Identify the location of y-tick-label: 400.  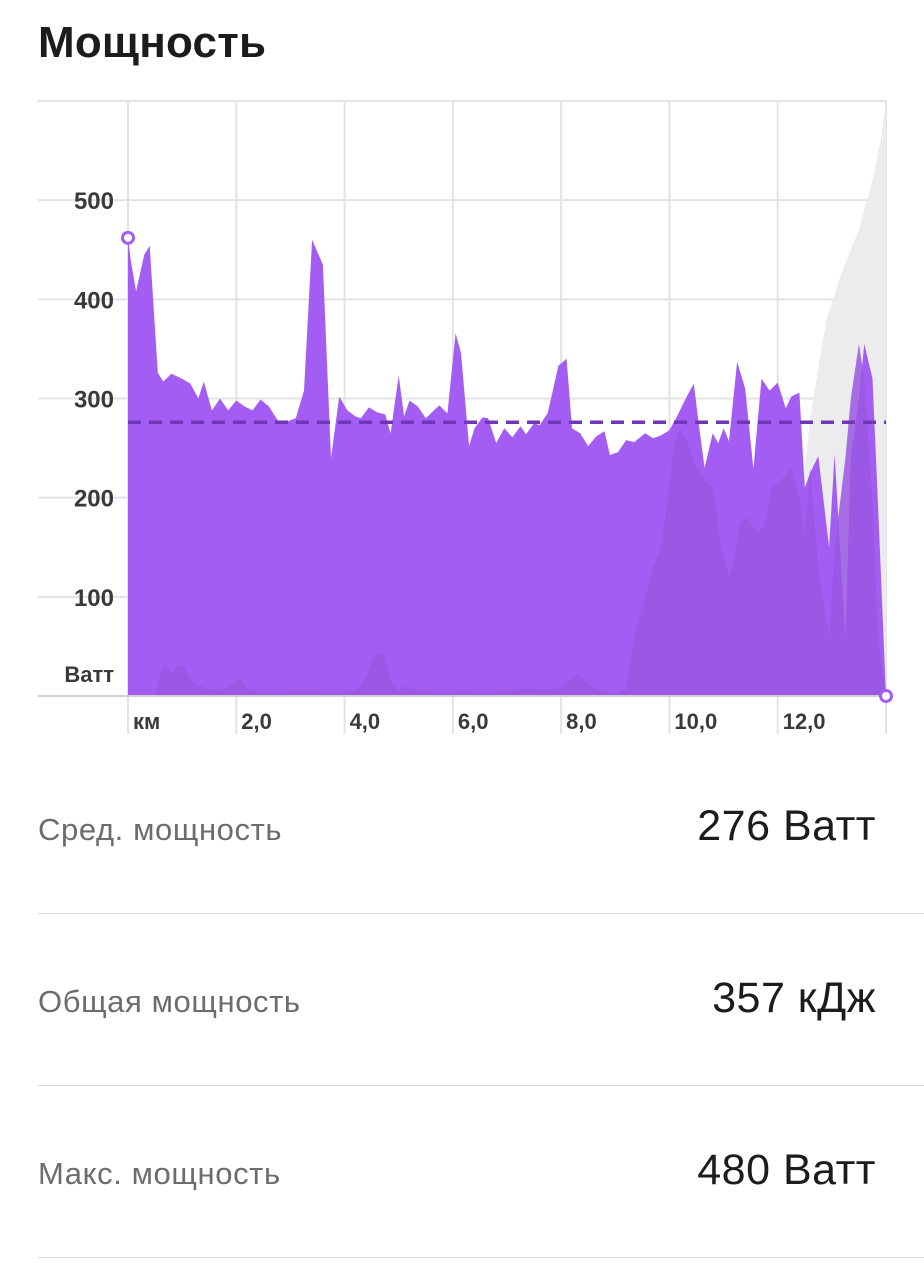
(94, 300).